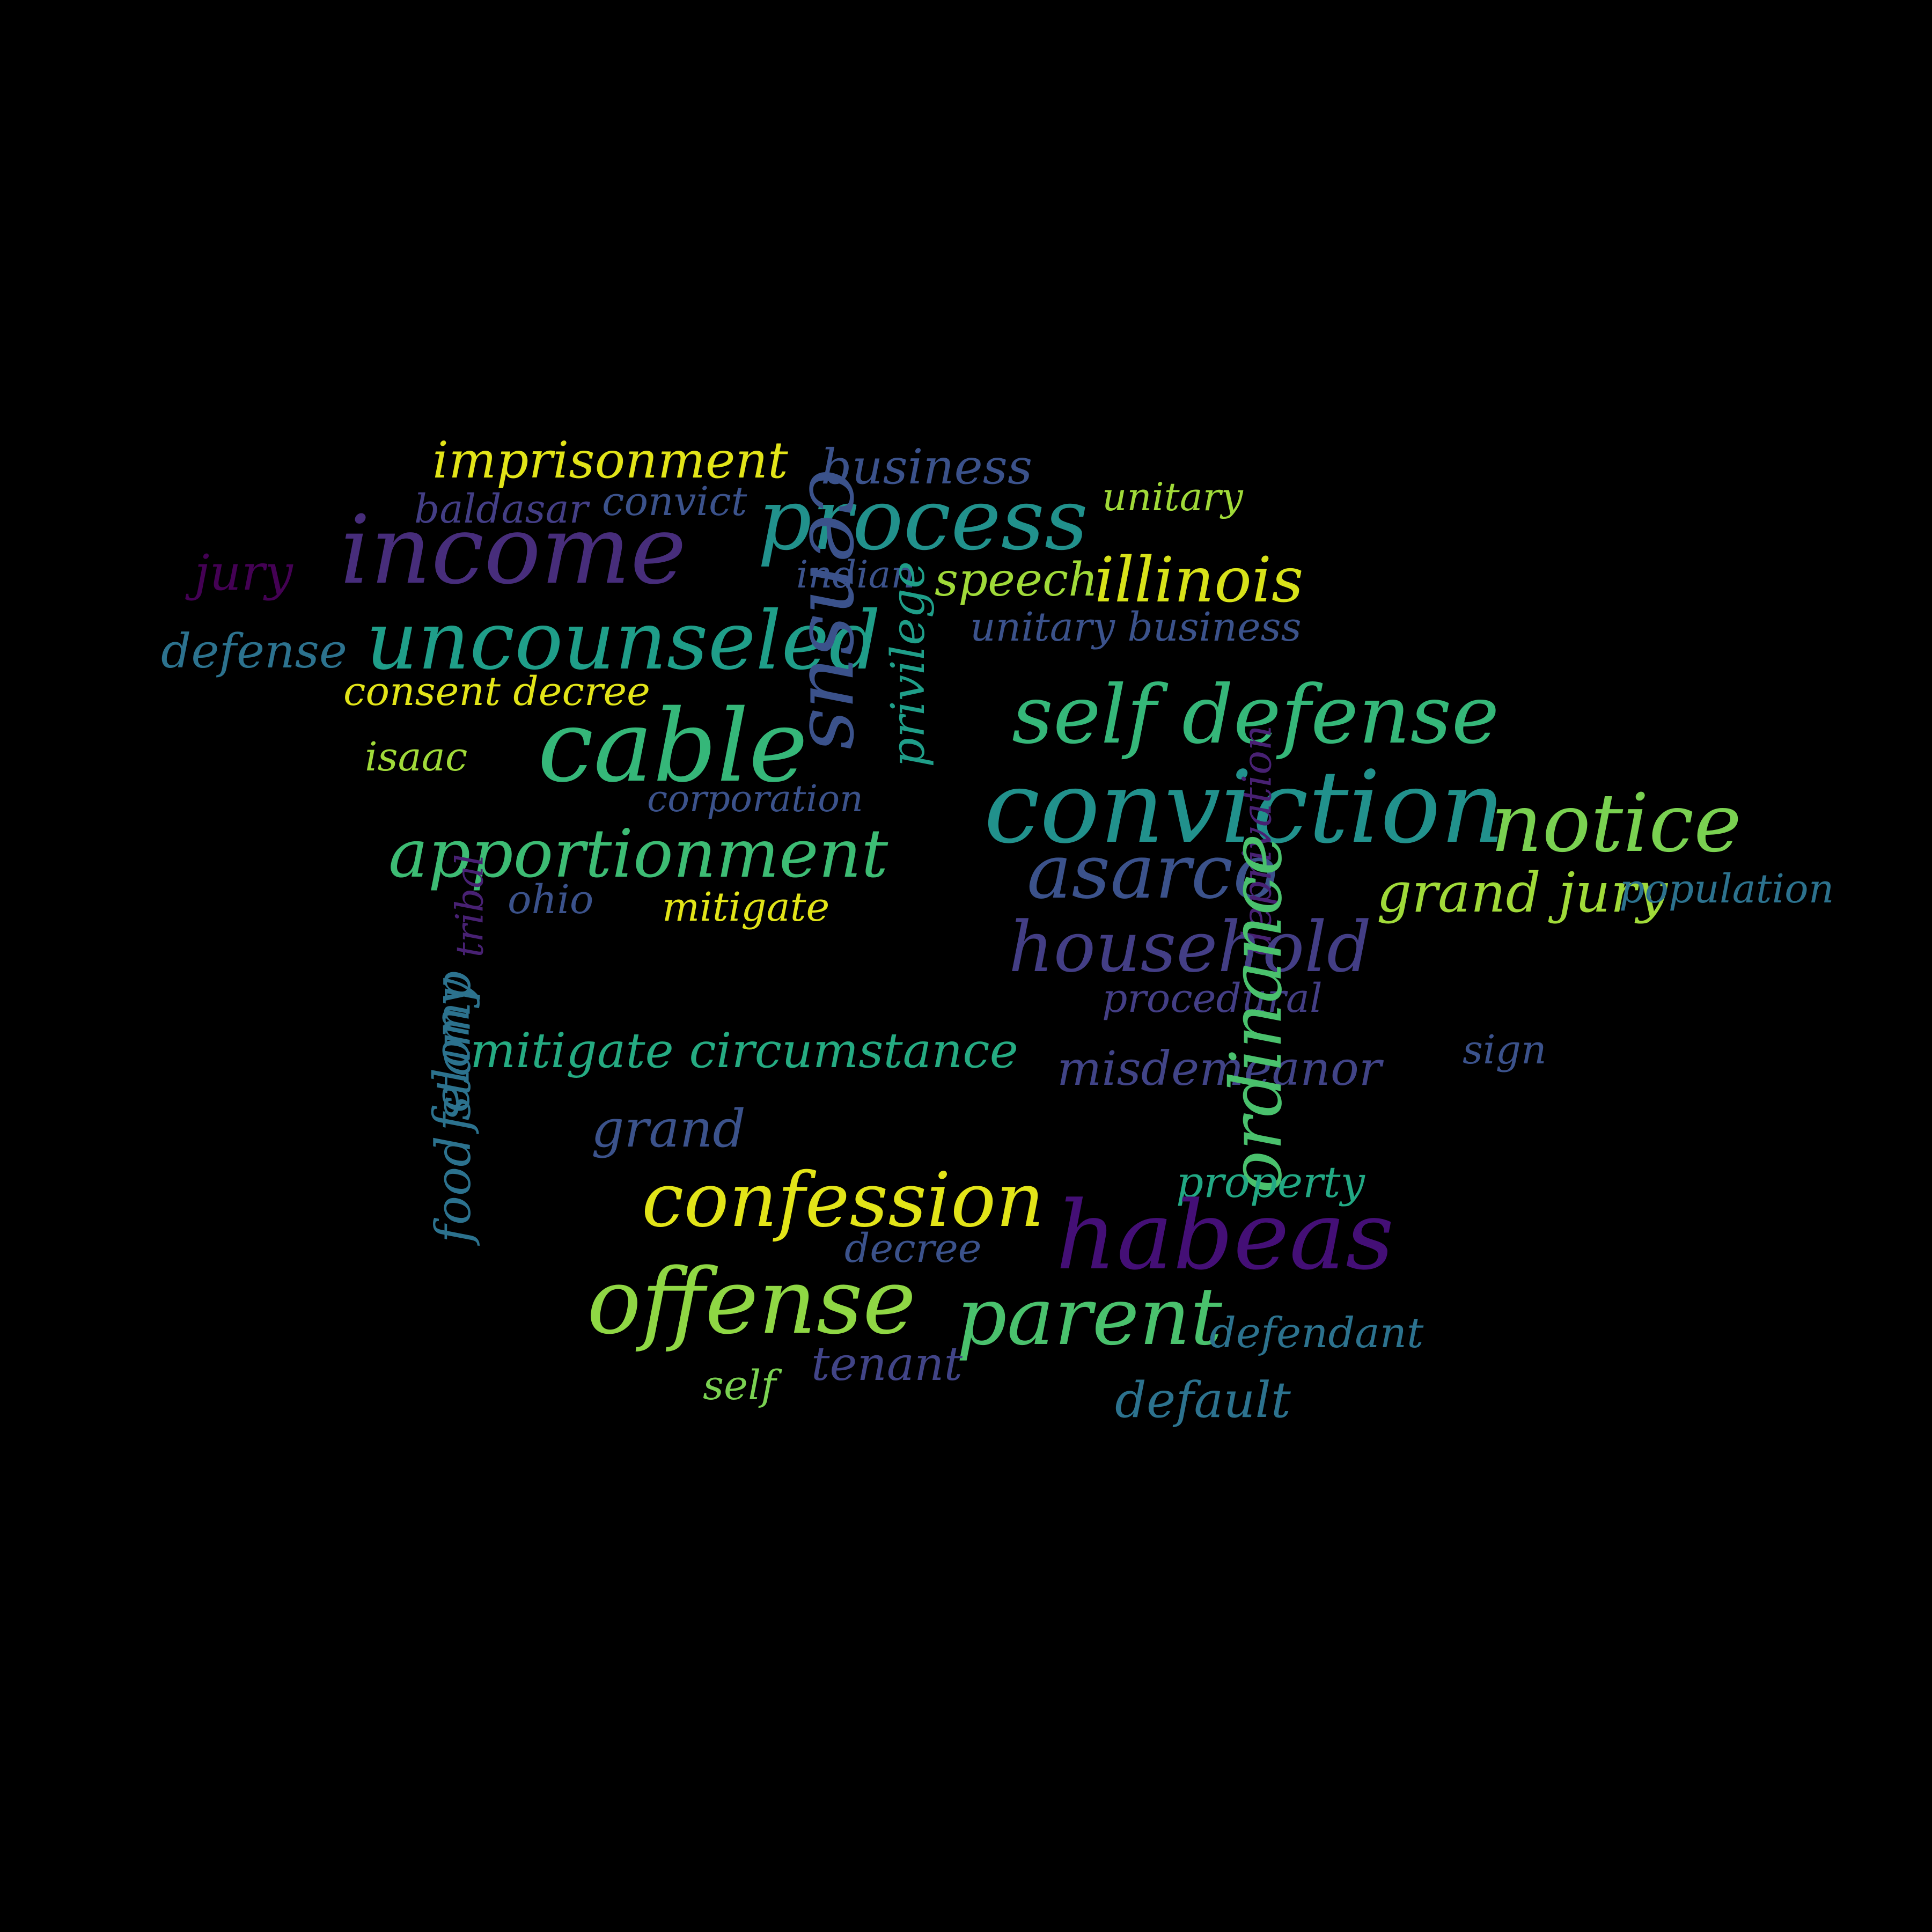 The width and height of the screenshot is (1932, 1932). I want to click on word-privilege: privilege, so click(908, 664).